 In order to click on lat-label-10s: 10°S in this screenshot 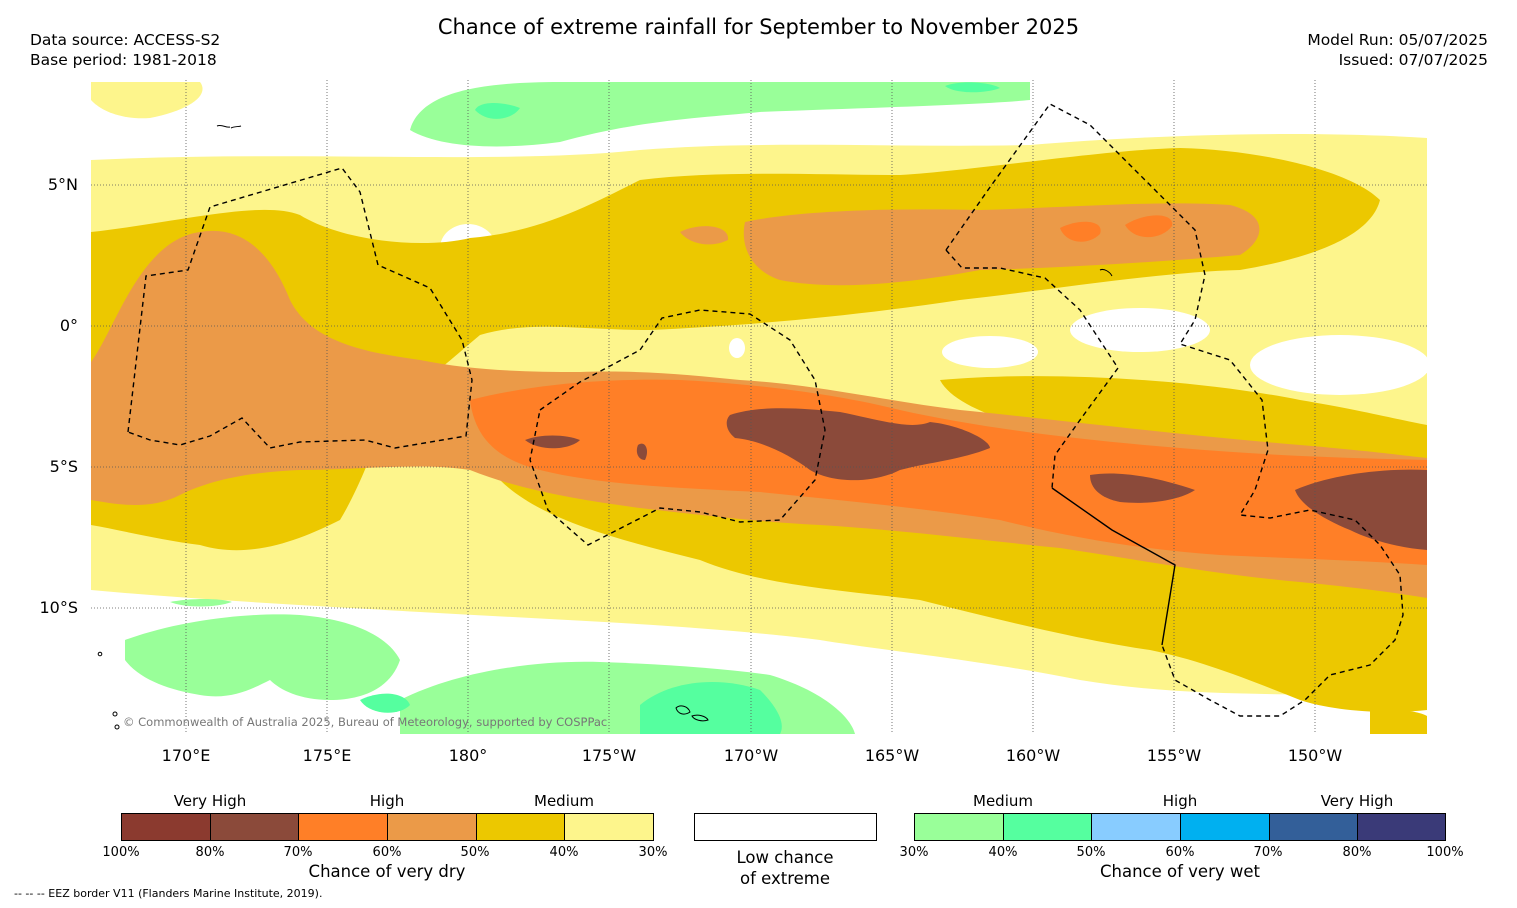, I will do `click(58, 607)`.